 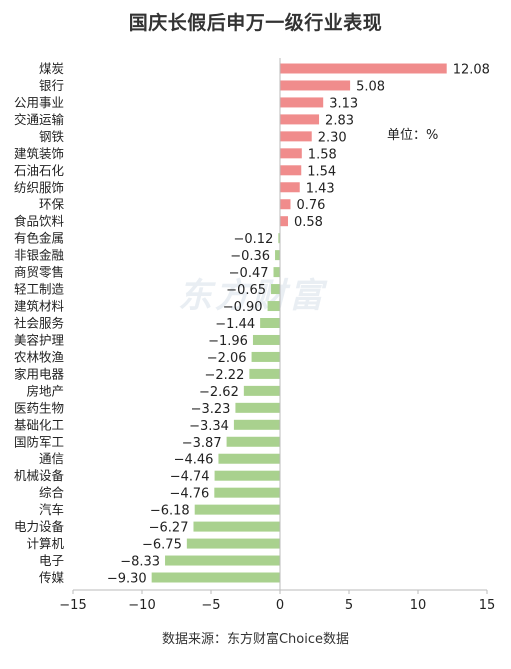 What do you see at coordinates (194, 460) in the screenshot?
I see `value-label: −4.46` at bounding box center [194, 460].